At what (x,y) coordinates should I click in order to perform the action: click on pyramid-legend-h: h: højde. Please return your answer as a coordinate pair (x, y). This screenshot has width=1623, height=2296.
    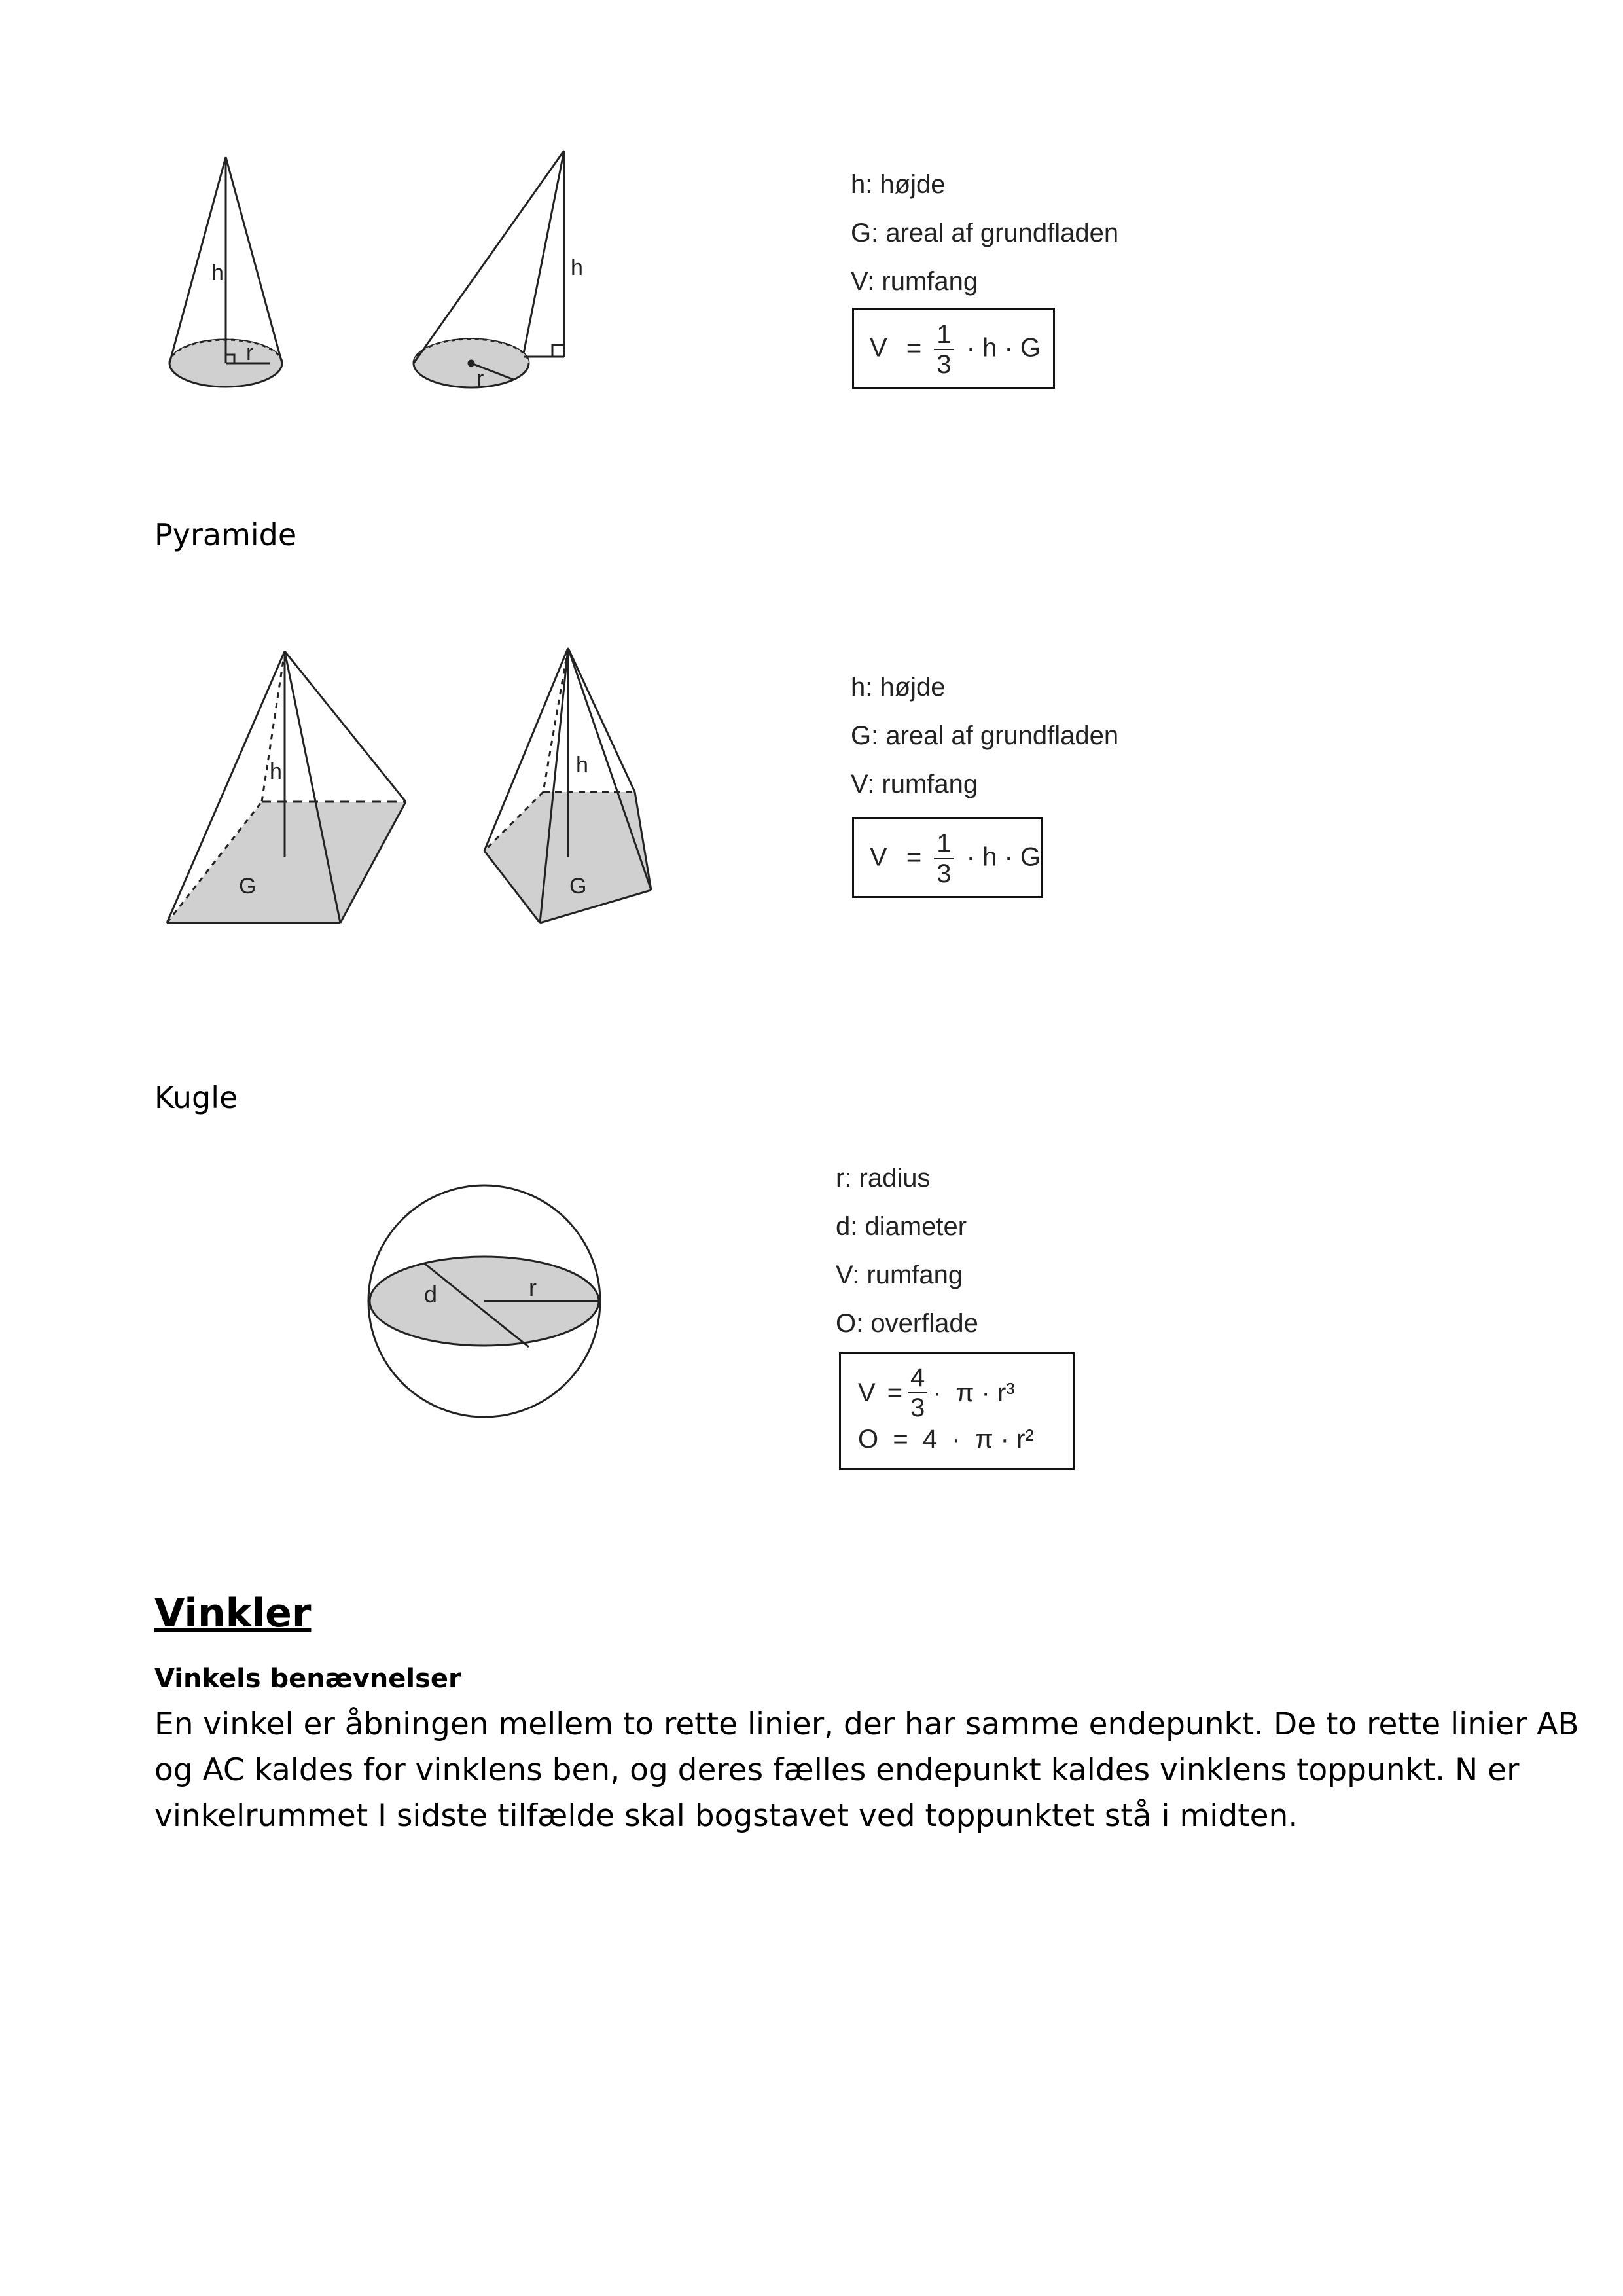
    Looking at the image, I should click on (898, 687).